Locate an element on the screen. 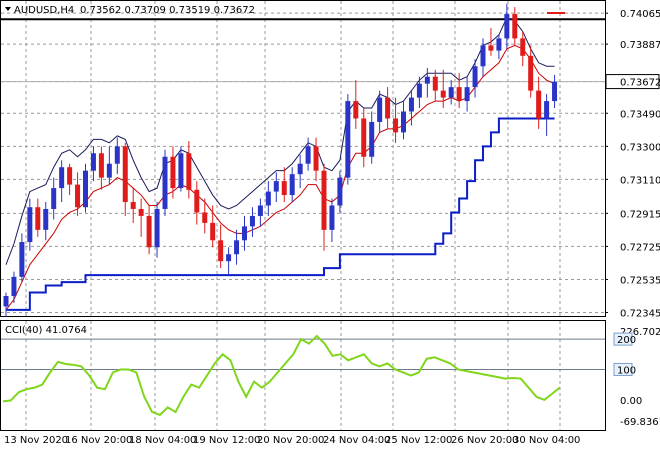 This screenshot has height=450, width=660. x-tick-label: 19 Nov 12:00 is located at coordinates (226, 440).